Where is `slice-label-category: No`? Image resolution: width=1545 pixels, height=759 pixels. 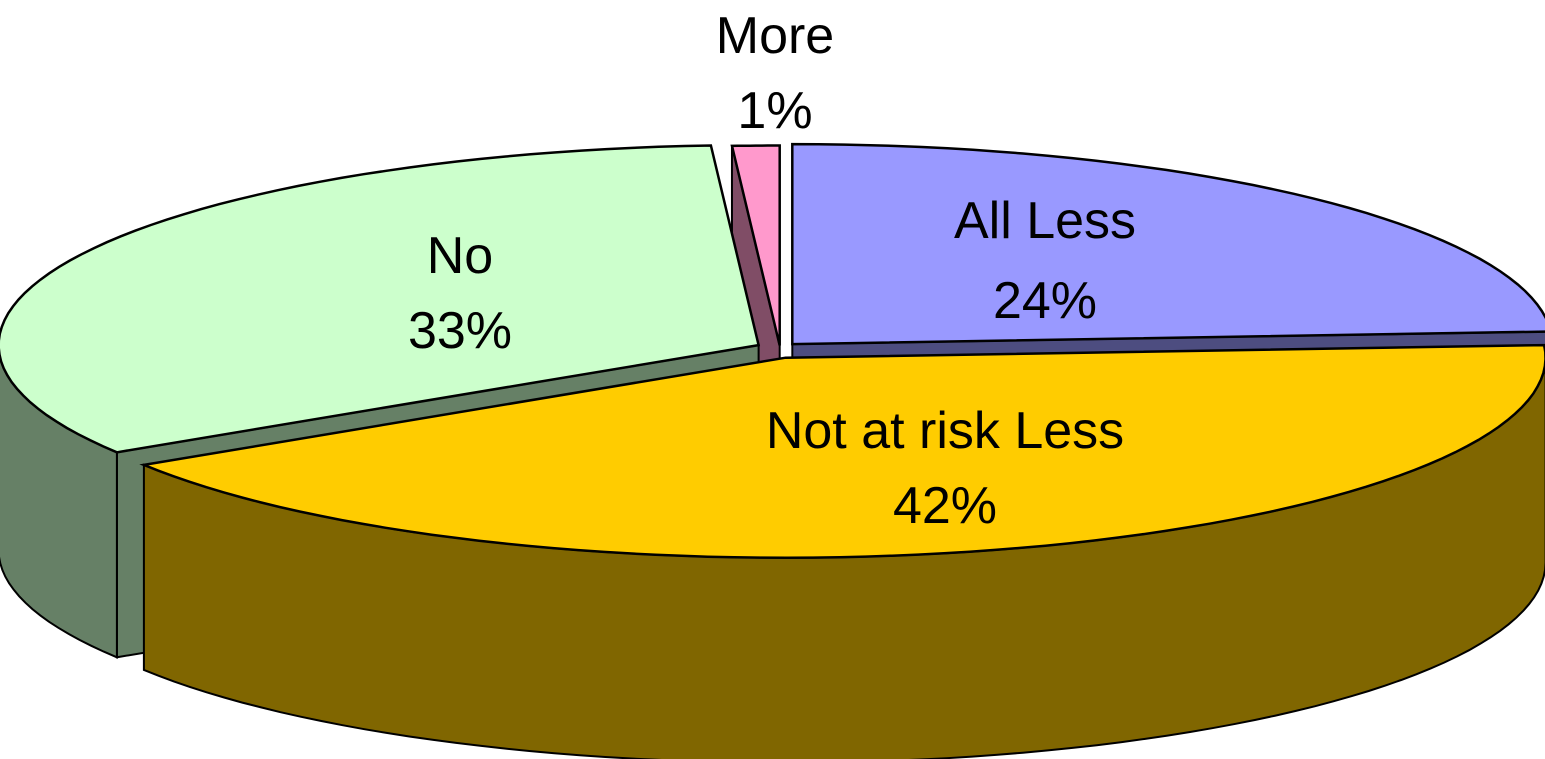
slice-label-category: No is located at coordinates (460, 256).